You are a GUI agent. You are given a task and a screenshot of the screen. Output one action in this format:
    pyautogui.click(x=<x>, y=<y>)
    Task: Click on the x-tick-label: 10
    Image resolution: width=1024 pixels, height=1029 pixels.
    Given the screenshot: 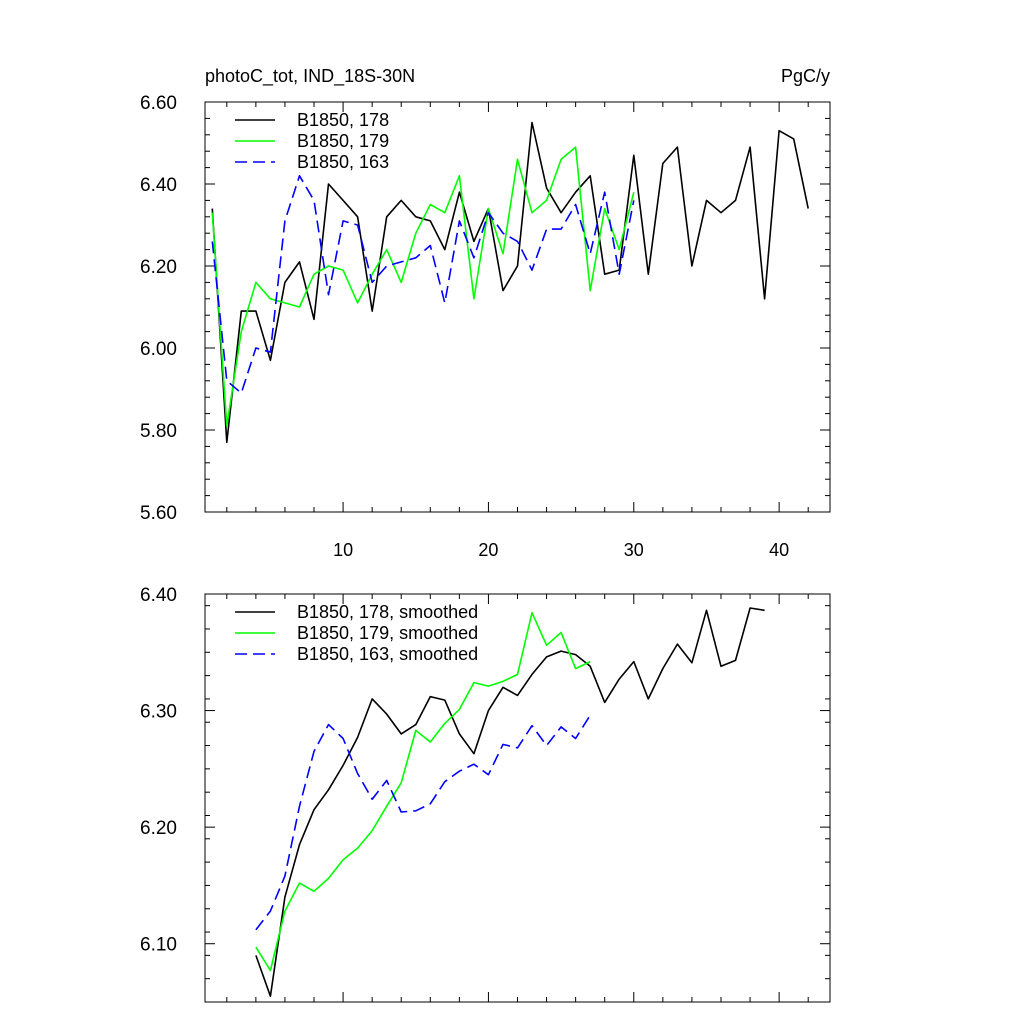 What is the action you would take?
    pyautogui.click(x=343, y=550)
    